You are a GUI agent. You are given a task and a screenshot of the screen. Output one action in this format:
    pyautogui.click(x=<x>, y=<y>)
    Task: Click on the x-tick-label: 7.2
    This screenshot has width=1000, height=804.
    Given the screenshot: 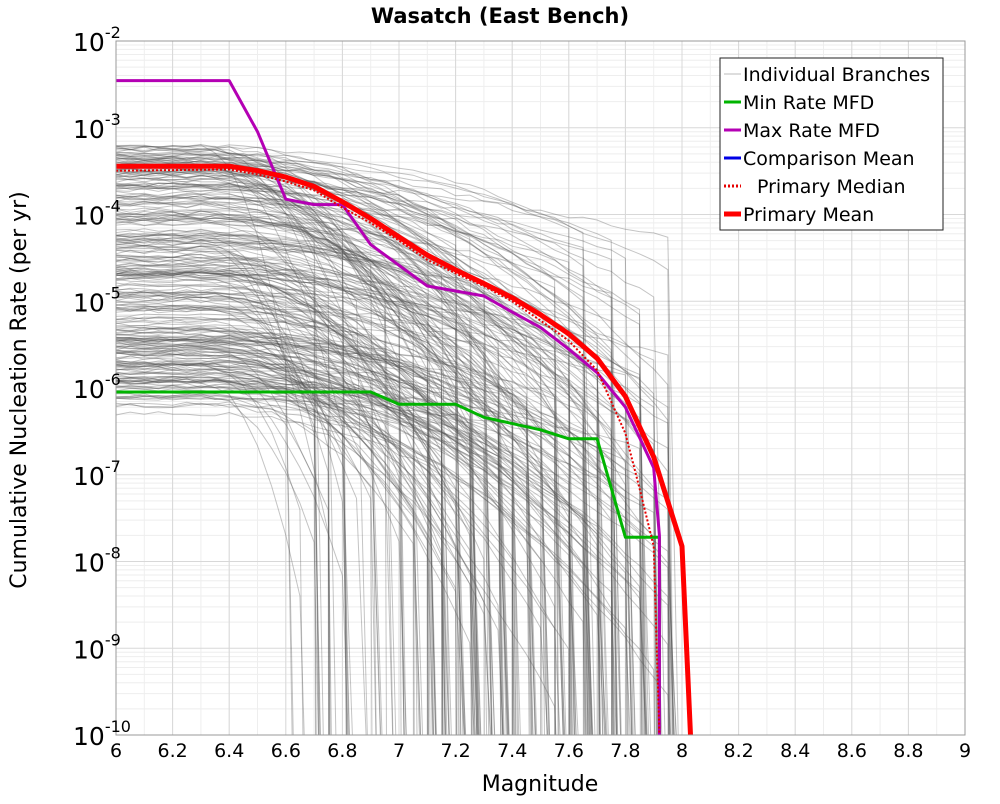 What is the action you would take?
    pyautogui.click(x=455, y=751)
    